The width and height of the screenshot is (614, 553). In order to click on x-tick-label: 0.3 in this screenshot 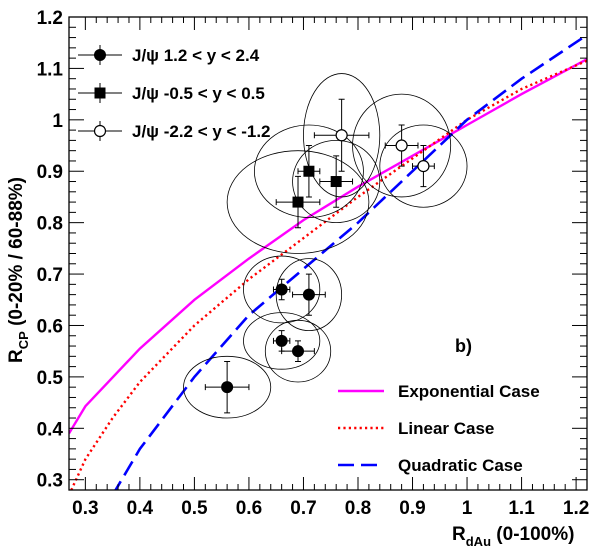, I will do `click(85, 508)`.